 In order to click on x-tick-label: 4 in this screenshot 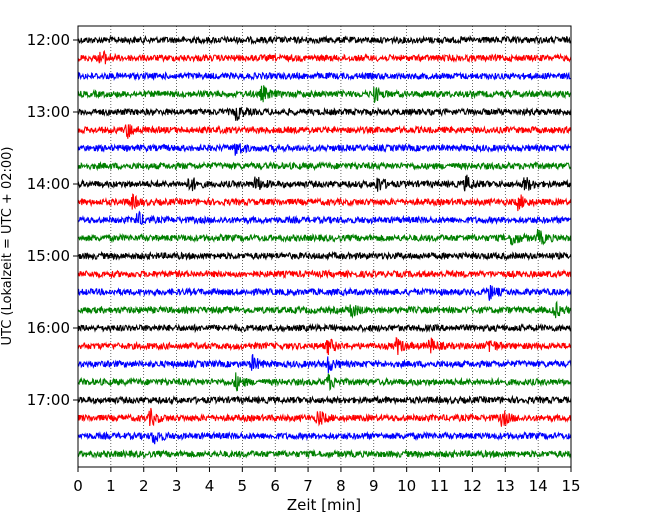, I will do `click(210, 486)`.